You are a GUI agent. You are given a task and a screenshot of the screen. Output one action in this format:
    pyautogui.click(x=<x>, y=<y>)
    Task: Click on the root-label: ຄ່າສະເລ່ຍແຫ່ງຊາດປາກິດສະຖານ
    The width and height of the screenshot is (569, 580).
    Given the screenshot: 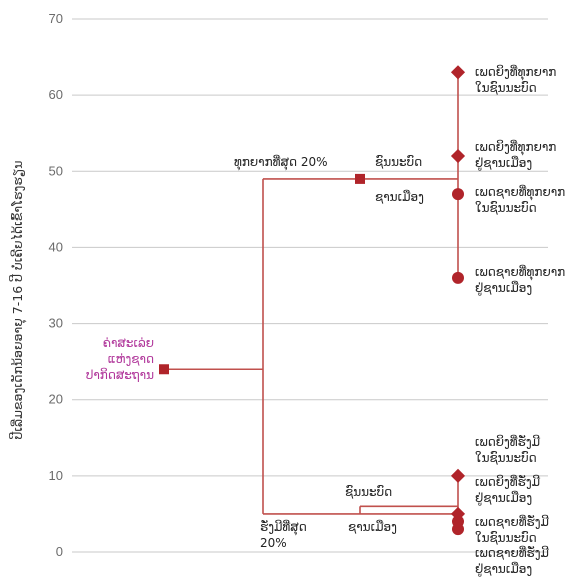 What is the action you would take?
    pyautogui.click(x=120, y=359)
    